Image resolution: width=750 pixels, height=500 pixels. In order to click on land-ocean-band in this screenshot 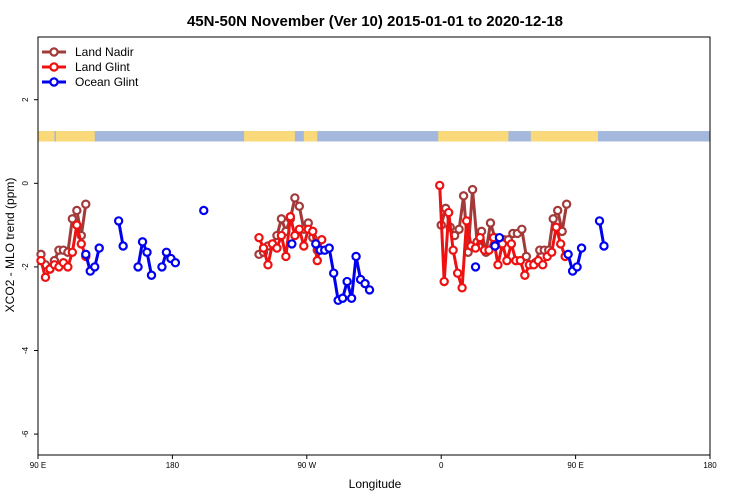, I will do `click(374, 136)`.